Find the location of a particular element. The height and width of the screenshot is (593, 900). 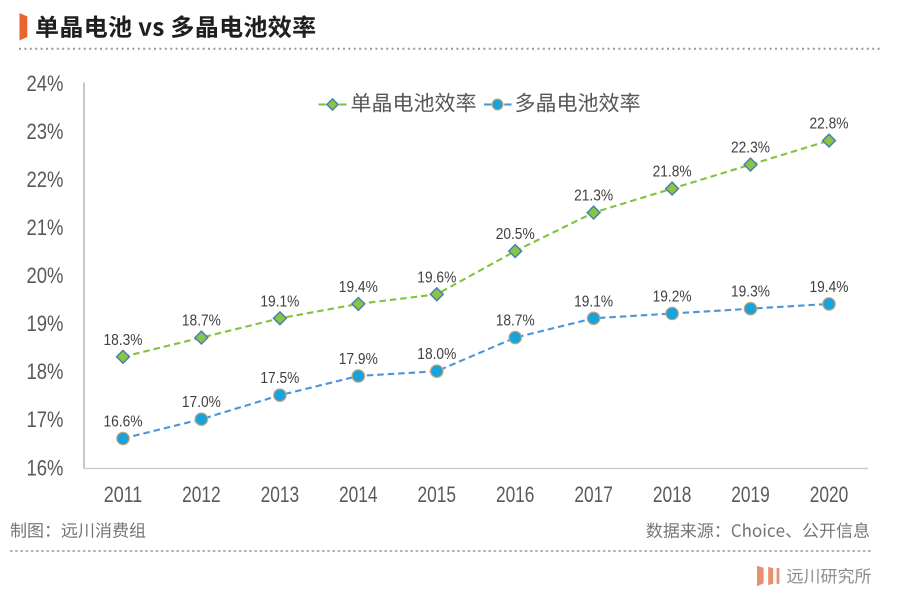

svg-text: 24% is located at coordinates (45, 83).